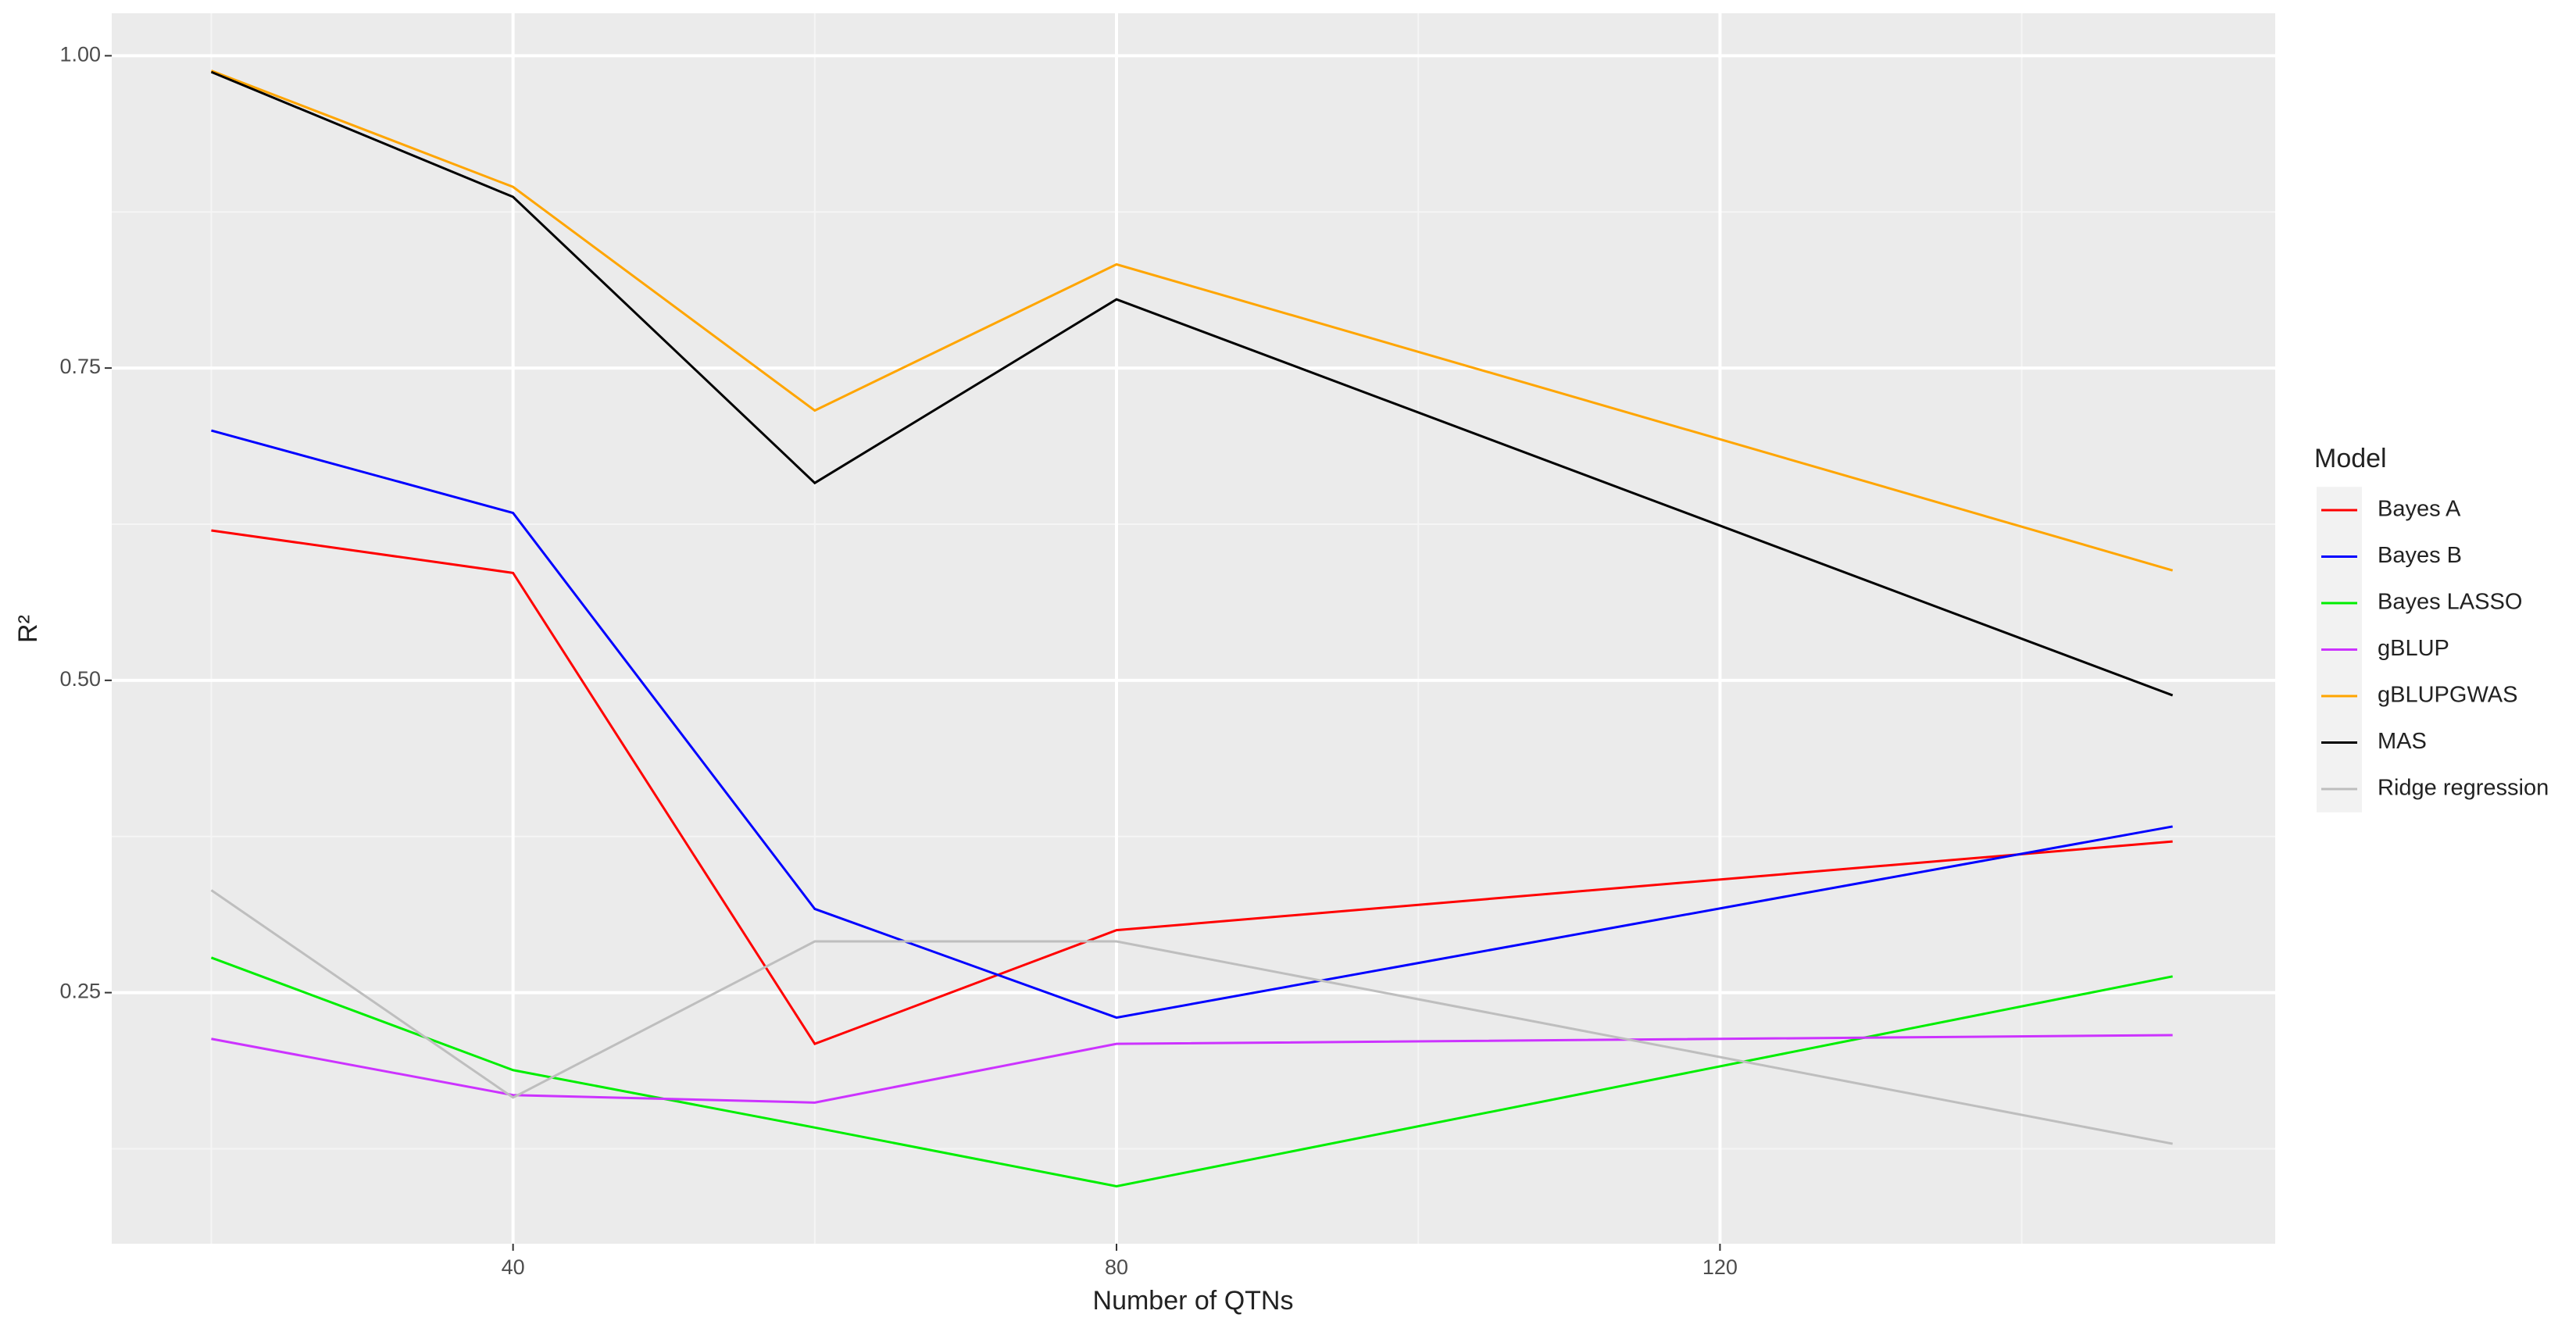 This screenshot has width=2576, height=1332. I want to click on legend-label: Ridge regression, so click(2464, 788).